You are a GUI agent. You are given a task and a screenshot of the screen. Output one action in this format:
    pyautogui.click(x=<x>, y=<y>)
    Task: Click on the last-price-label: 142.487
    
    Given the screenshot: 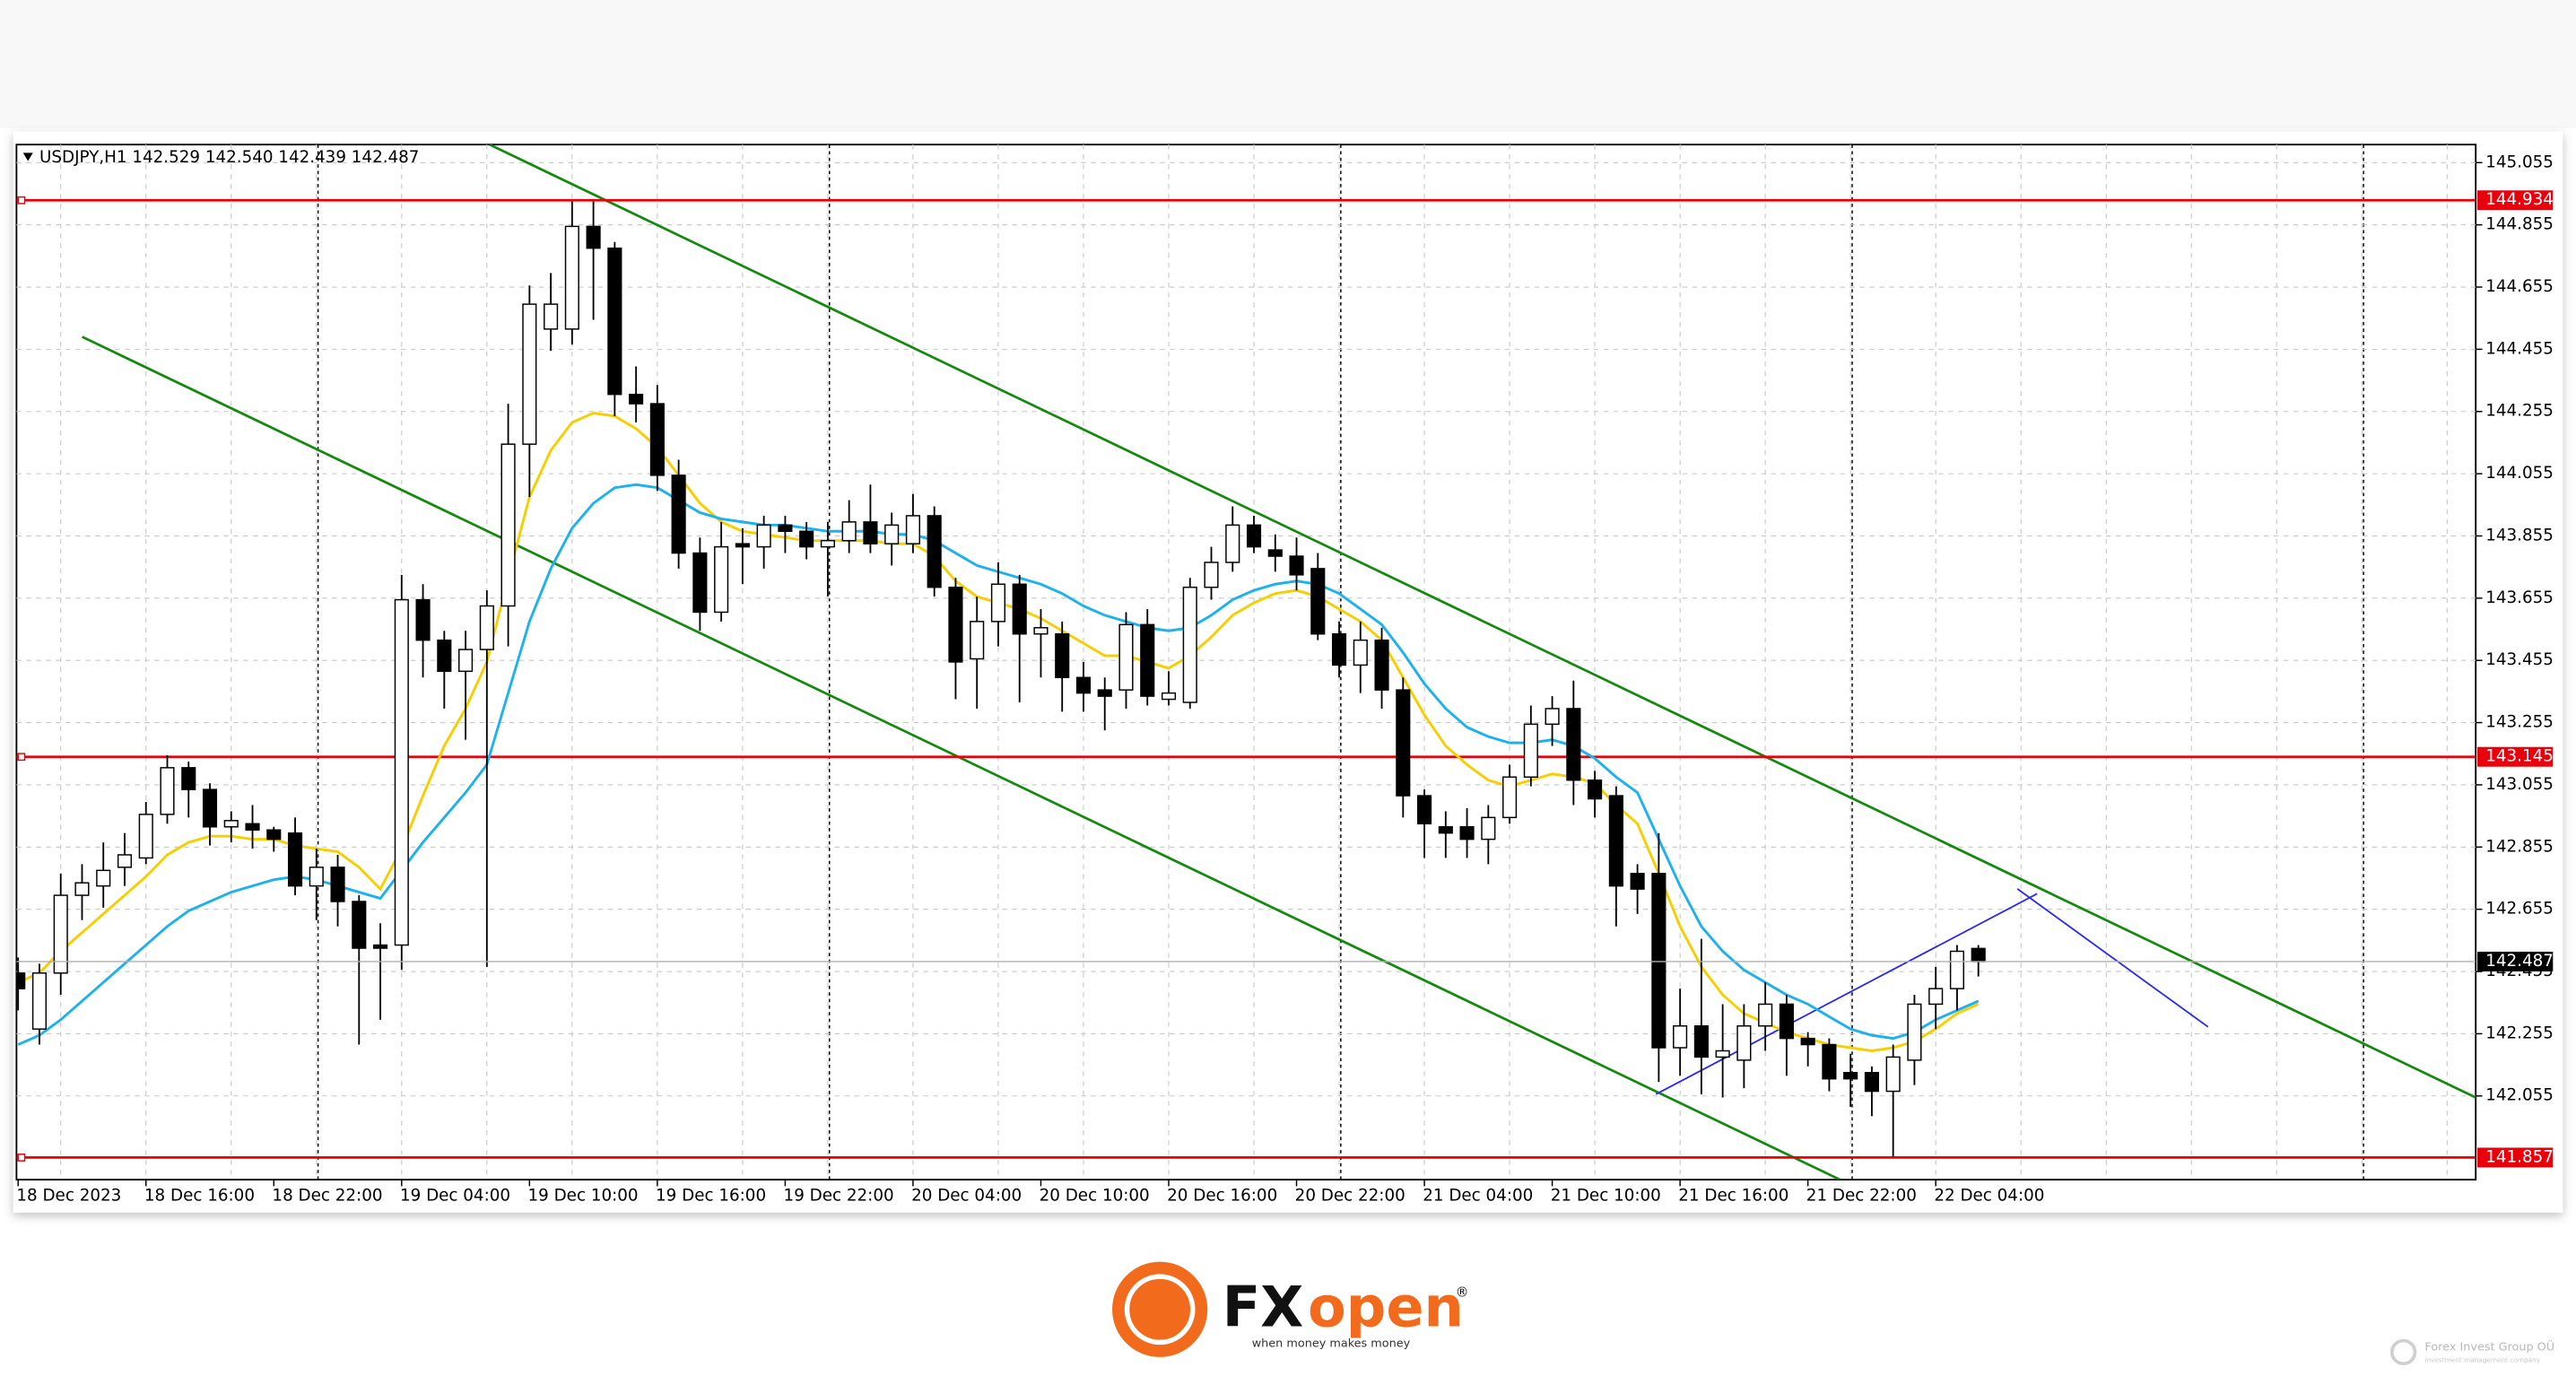 What is the action you would take?
    pyautogui.click(x=2519, y=961)
    